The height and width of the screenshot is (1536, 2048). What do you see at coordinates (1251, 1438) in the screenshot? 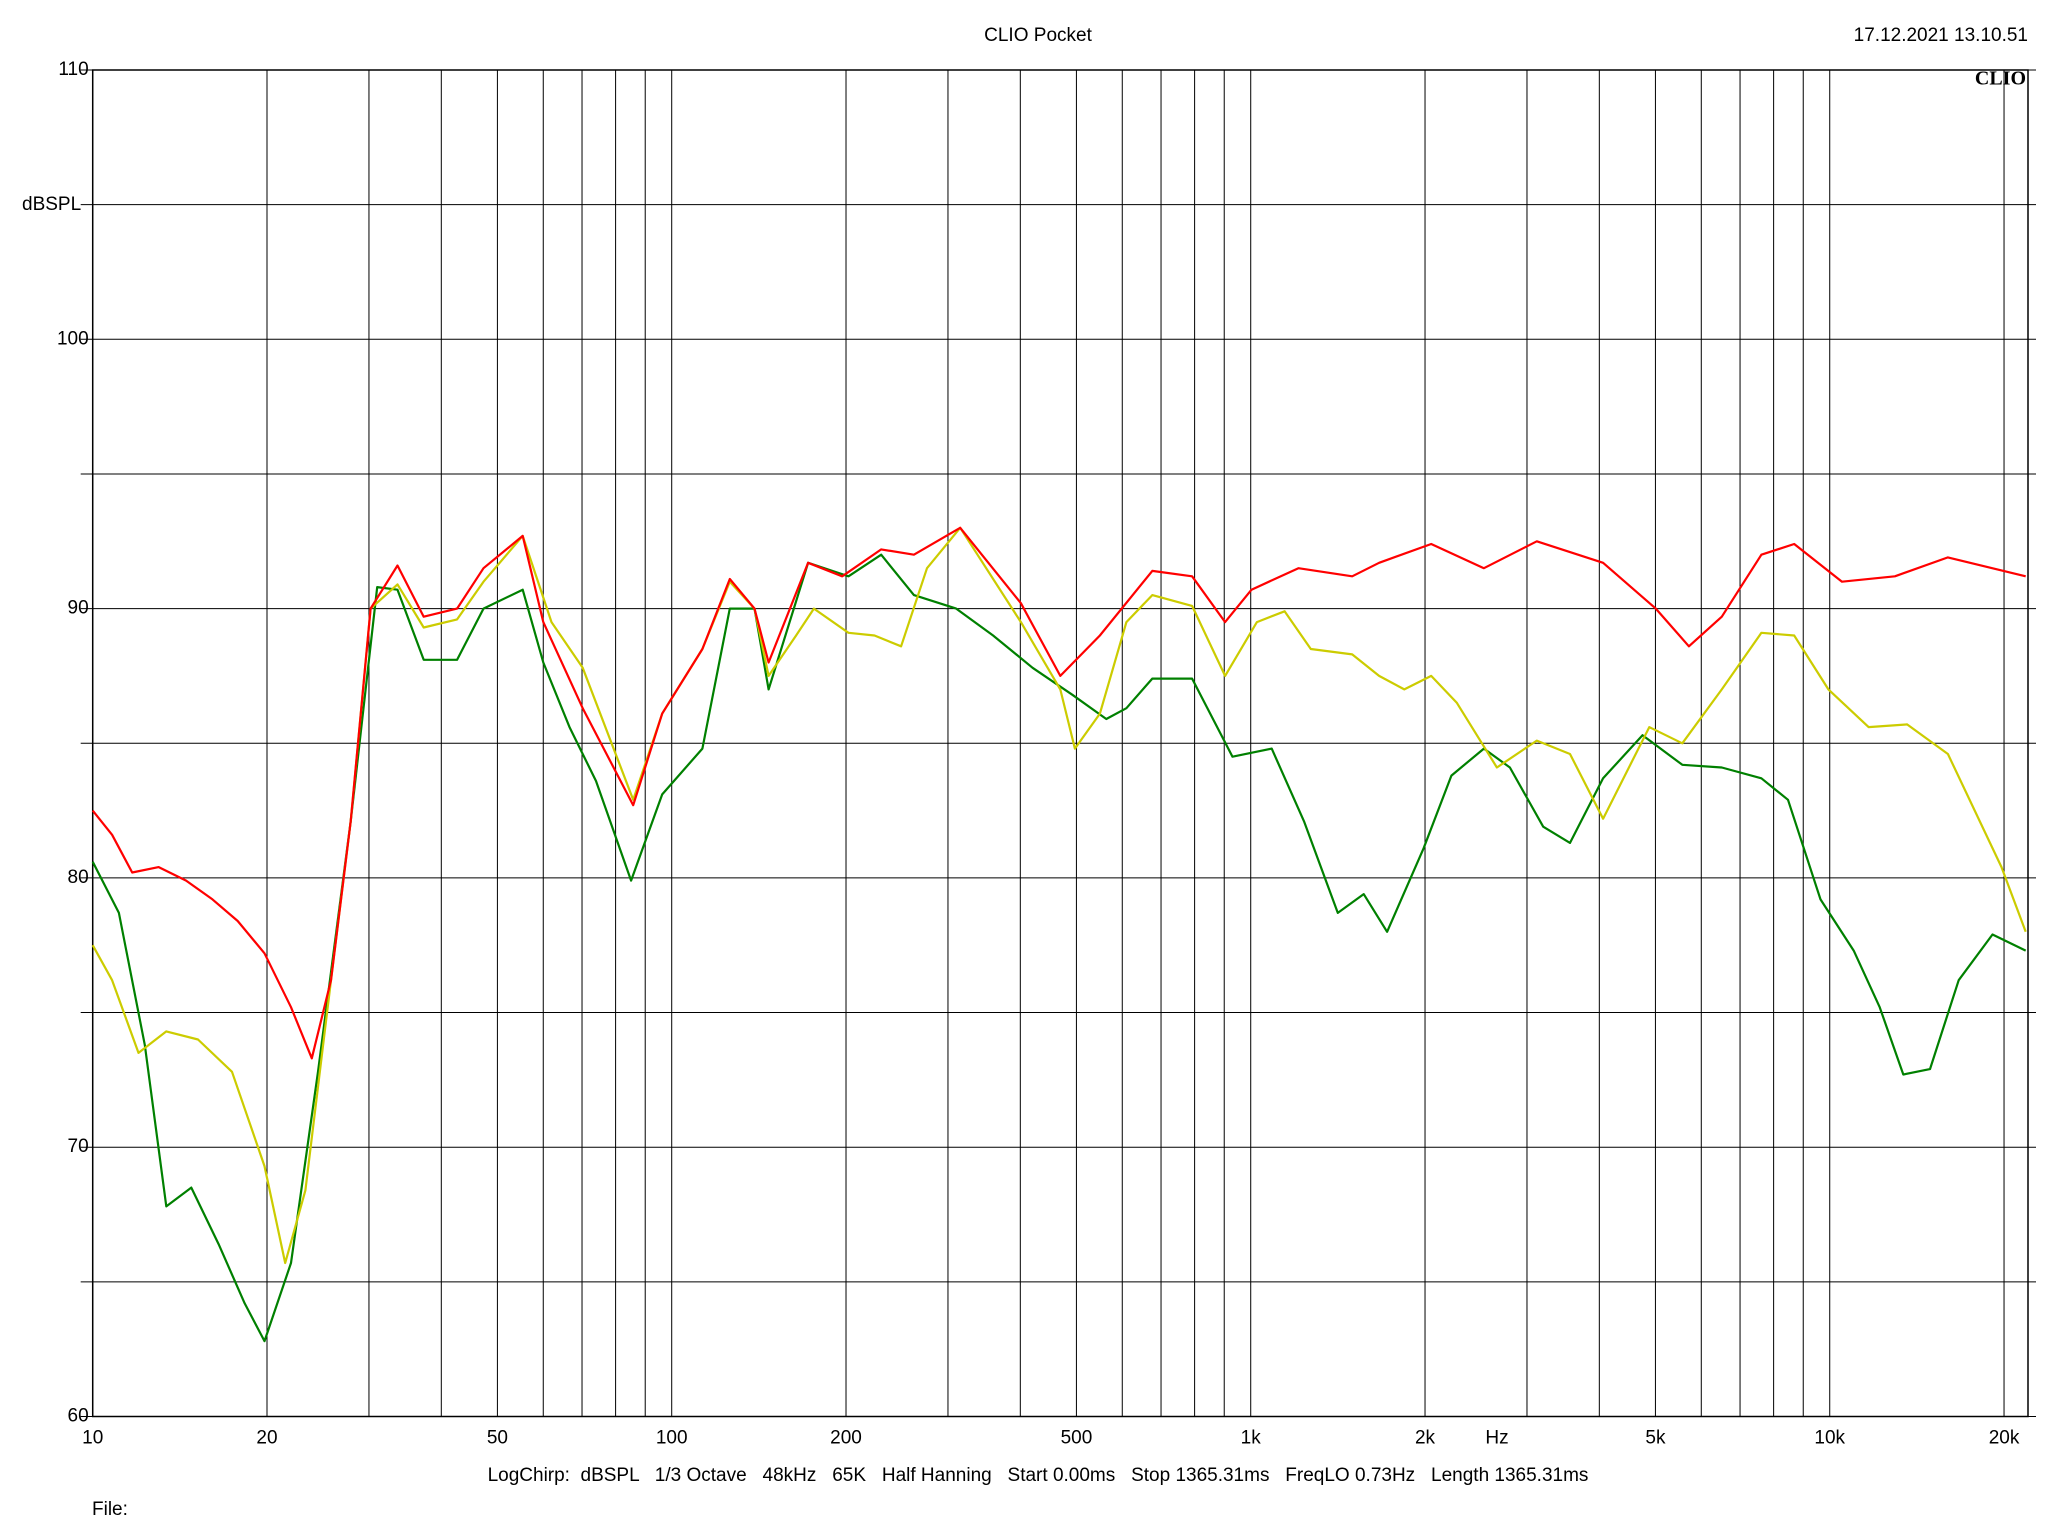
I see `x-tick-label: 1k` at bounding box center [1251, 1438].